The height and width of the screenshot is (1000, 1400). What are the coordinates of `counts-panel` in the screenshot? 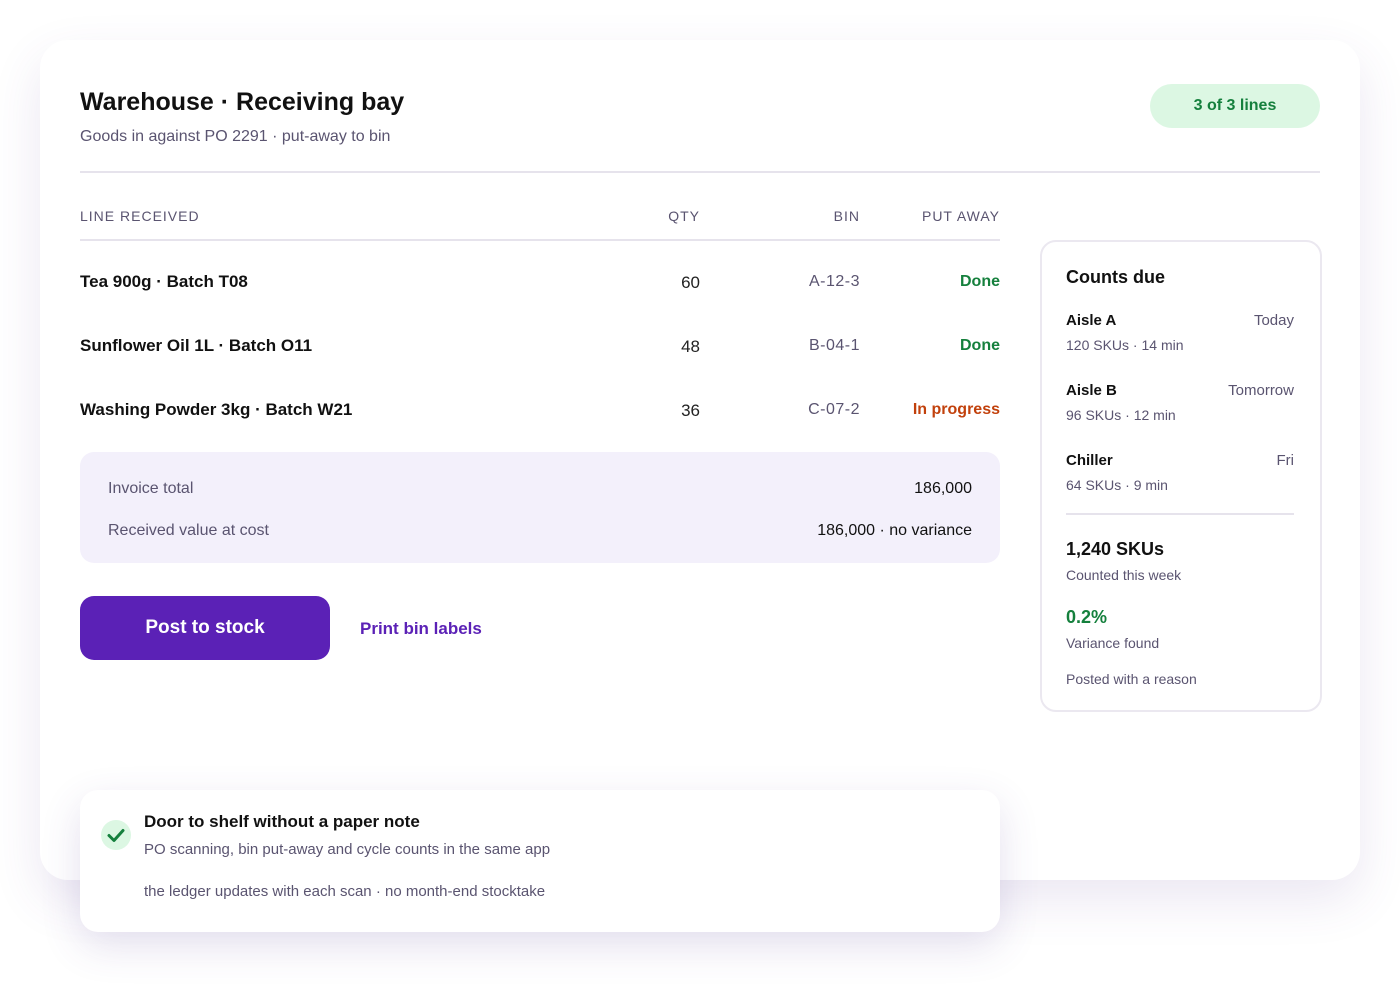 It's located at (1181, 476).